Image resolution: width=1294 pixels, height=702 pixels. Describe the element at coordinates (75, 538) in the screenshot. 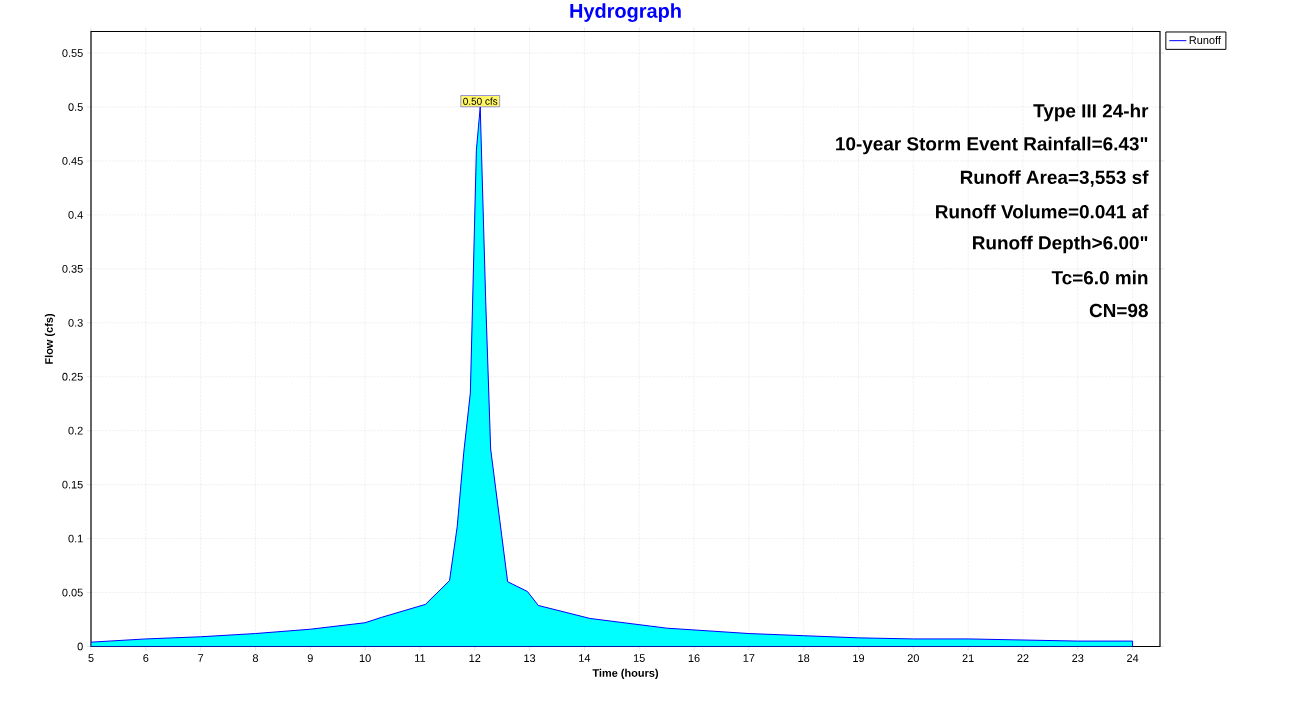

I see `y-tick-label: 0.1` at that location.